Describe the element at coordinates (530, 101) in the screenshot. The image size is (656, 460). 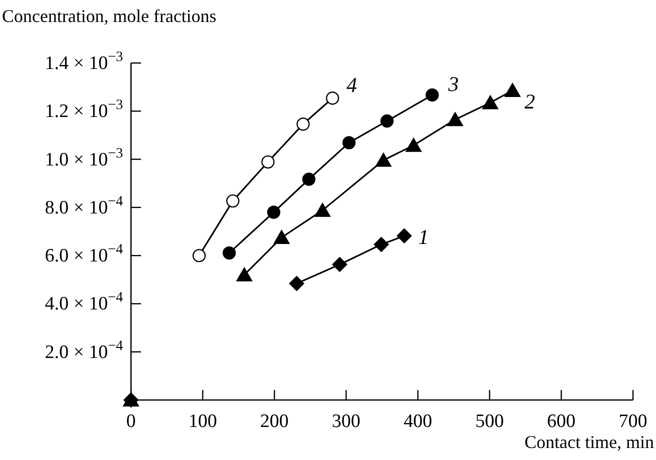
I see `series-label: 2` at that location.